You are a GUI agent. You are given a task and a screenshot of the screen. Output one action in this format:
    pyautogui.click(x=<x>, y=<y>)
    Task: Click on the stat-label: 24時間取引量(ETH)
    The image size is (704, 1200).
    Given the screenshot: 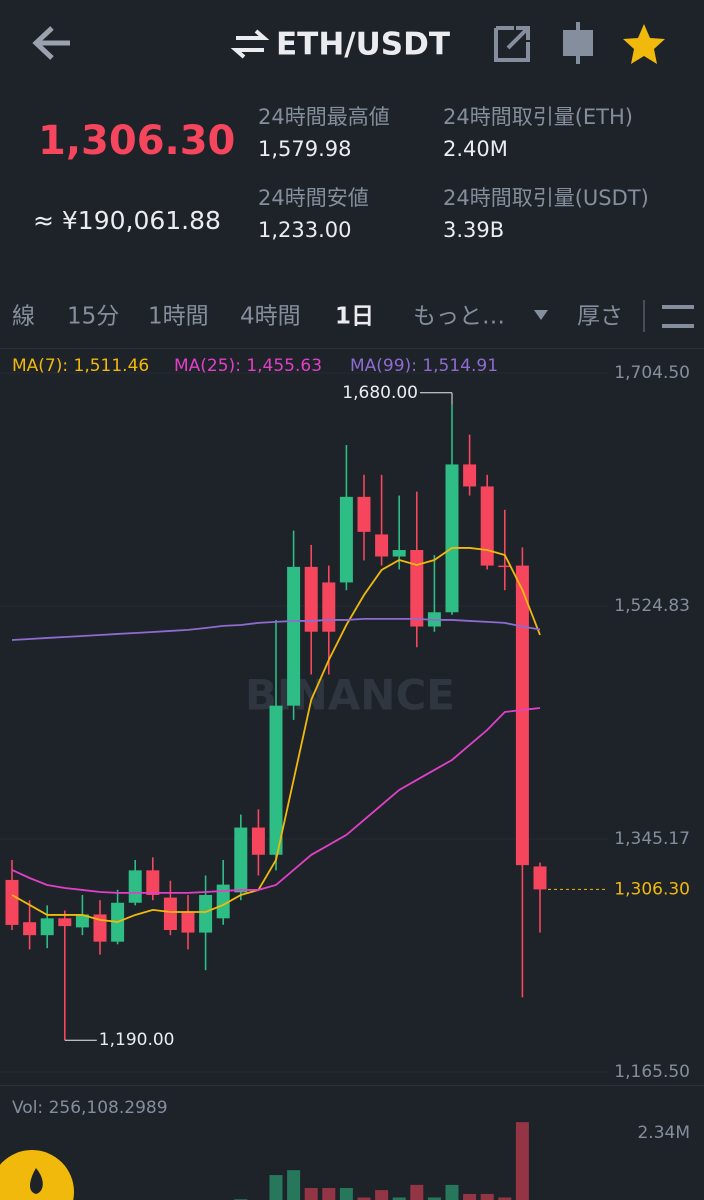 What is the action you would take?
    pyautogui.click(x=538, y=117)
    